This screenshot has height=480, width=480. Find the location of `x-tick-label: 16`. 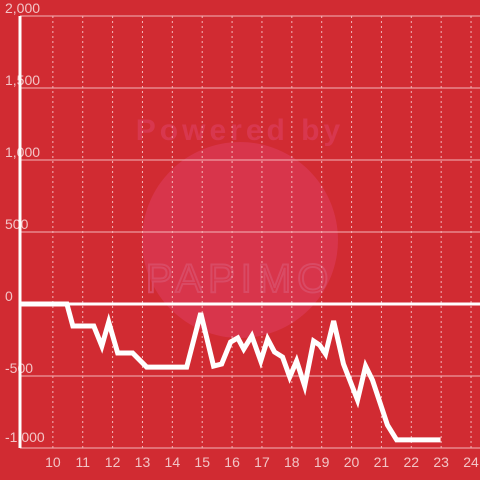

x-tick-label: 16 is located at coordinates (232, 462).